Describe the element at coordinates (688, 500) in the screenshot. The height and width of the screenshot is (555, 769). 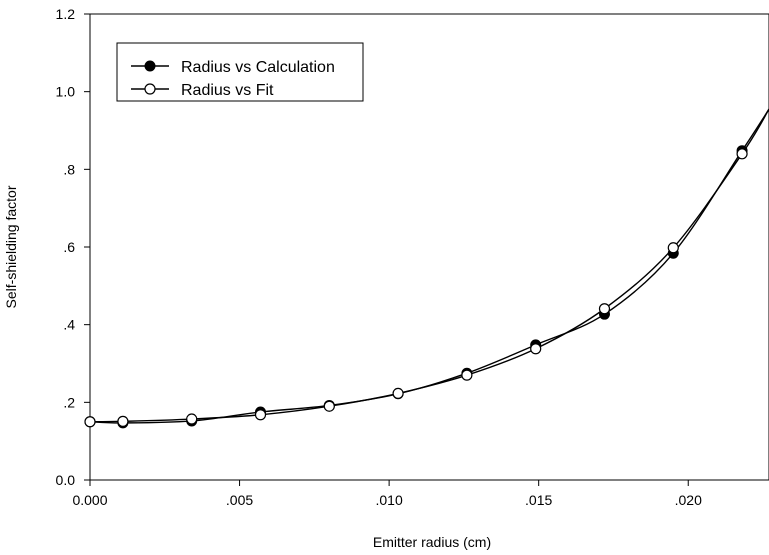
I see `x-tick-label: .020` at that location.